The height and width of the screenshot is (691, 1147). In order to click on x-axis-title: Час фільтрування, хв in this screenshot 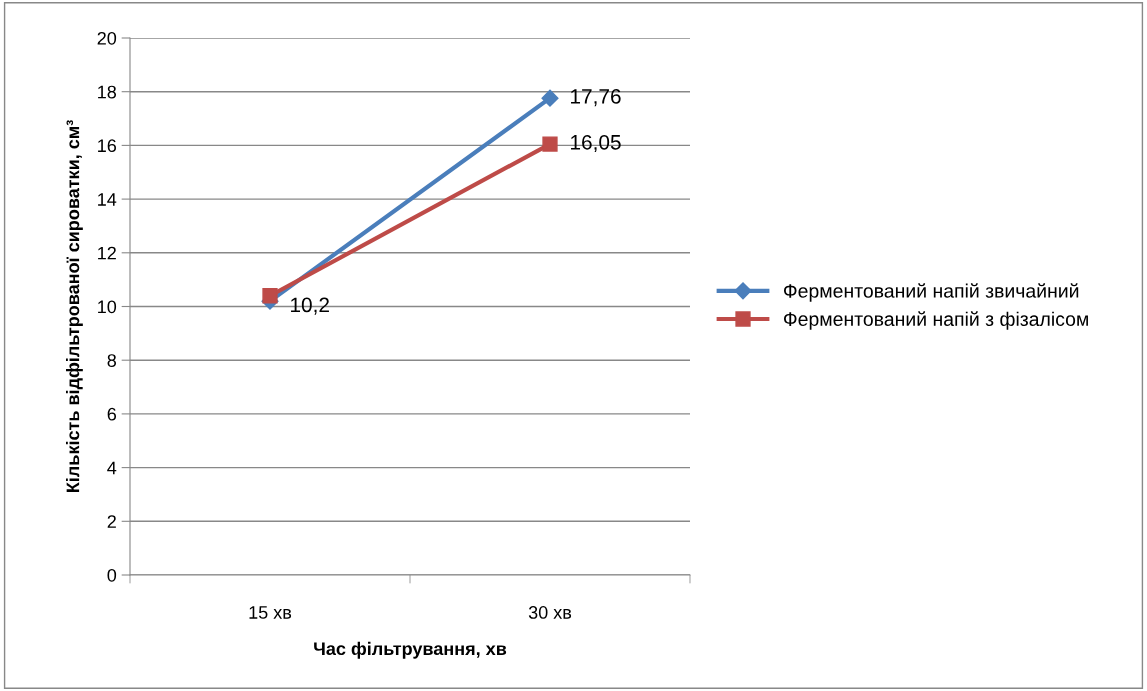, I will do `click(410, 650)`.